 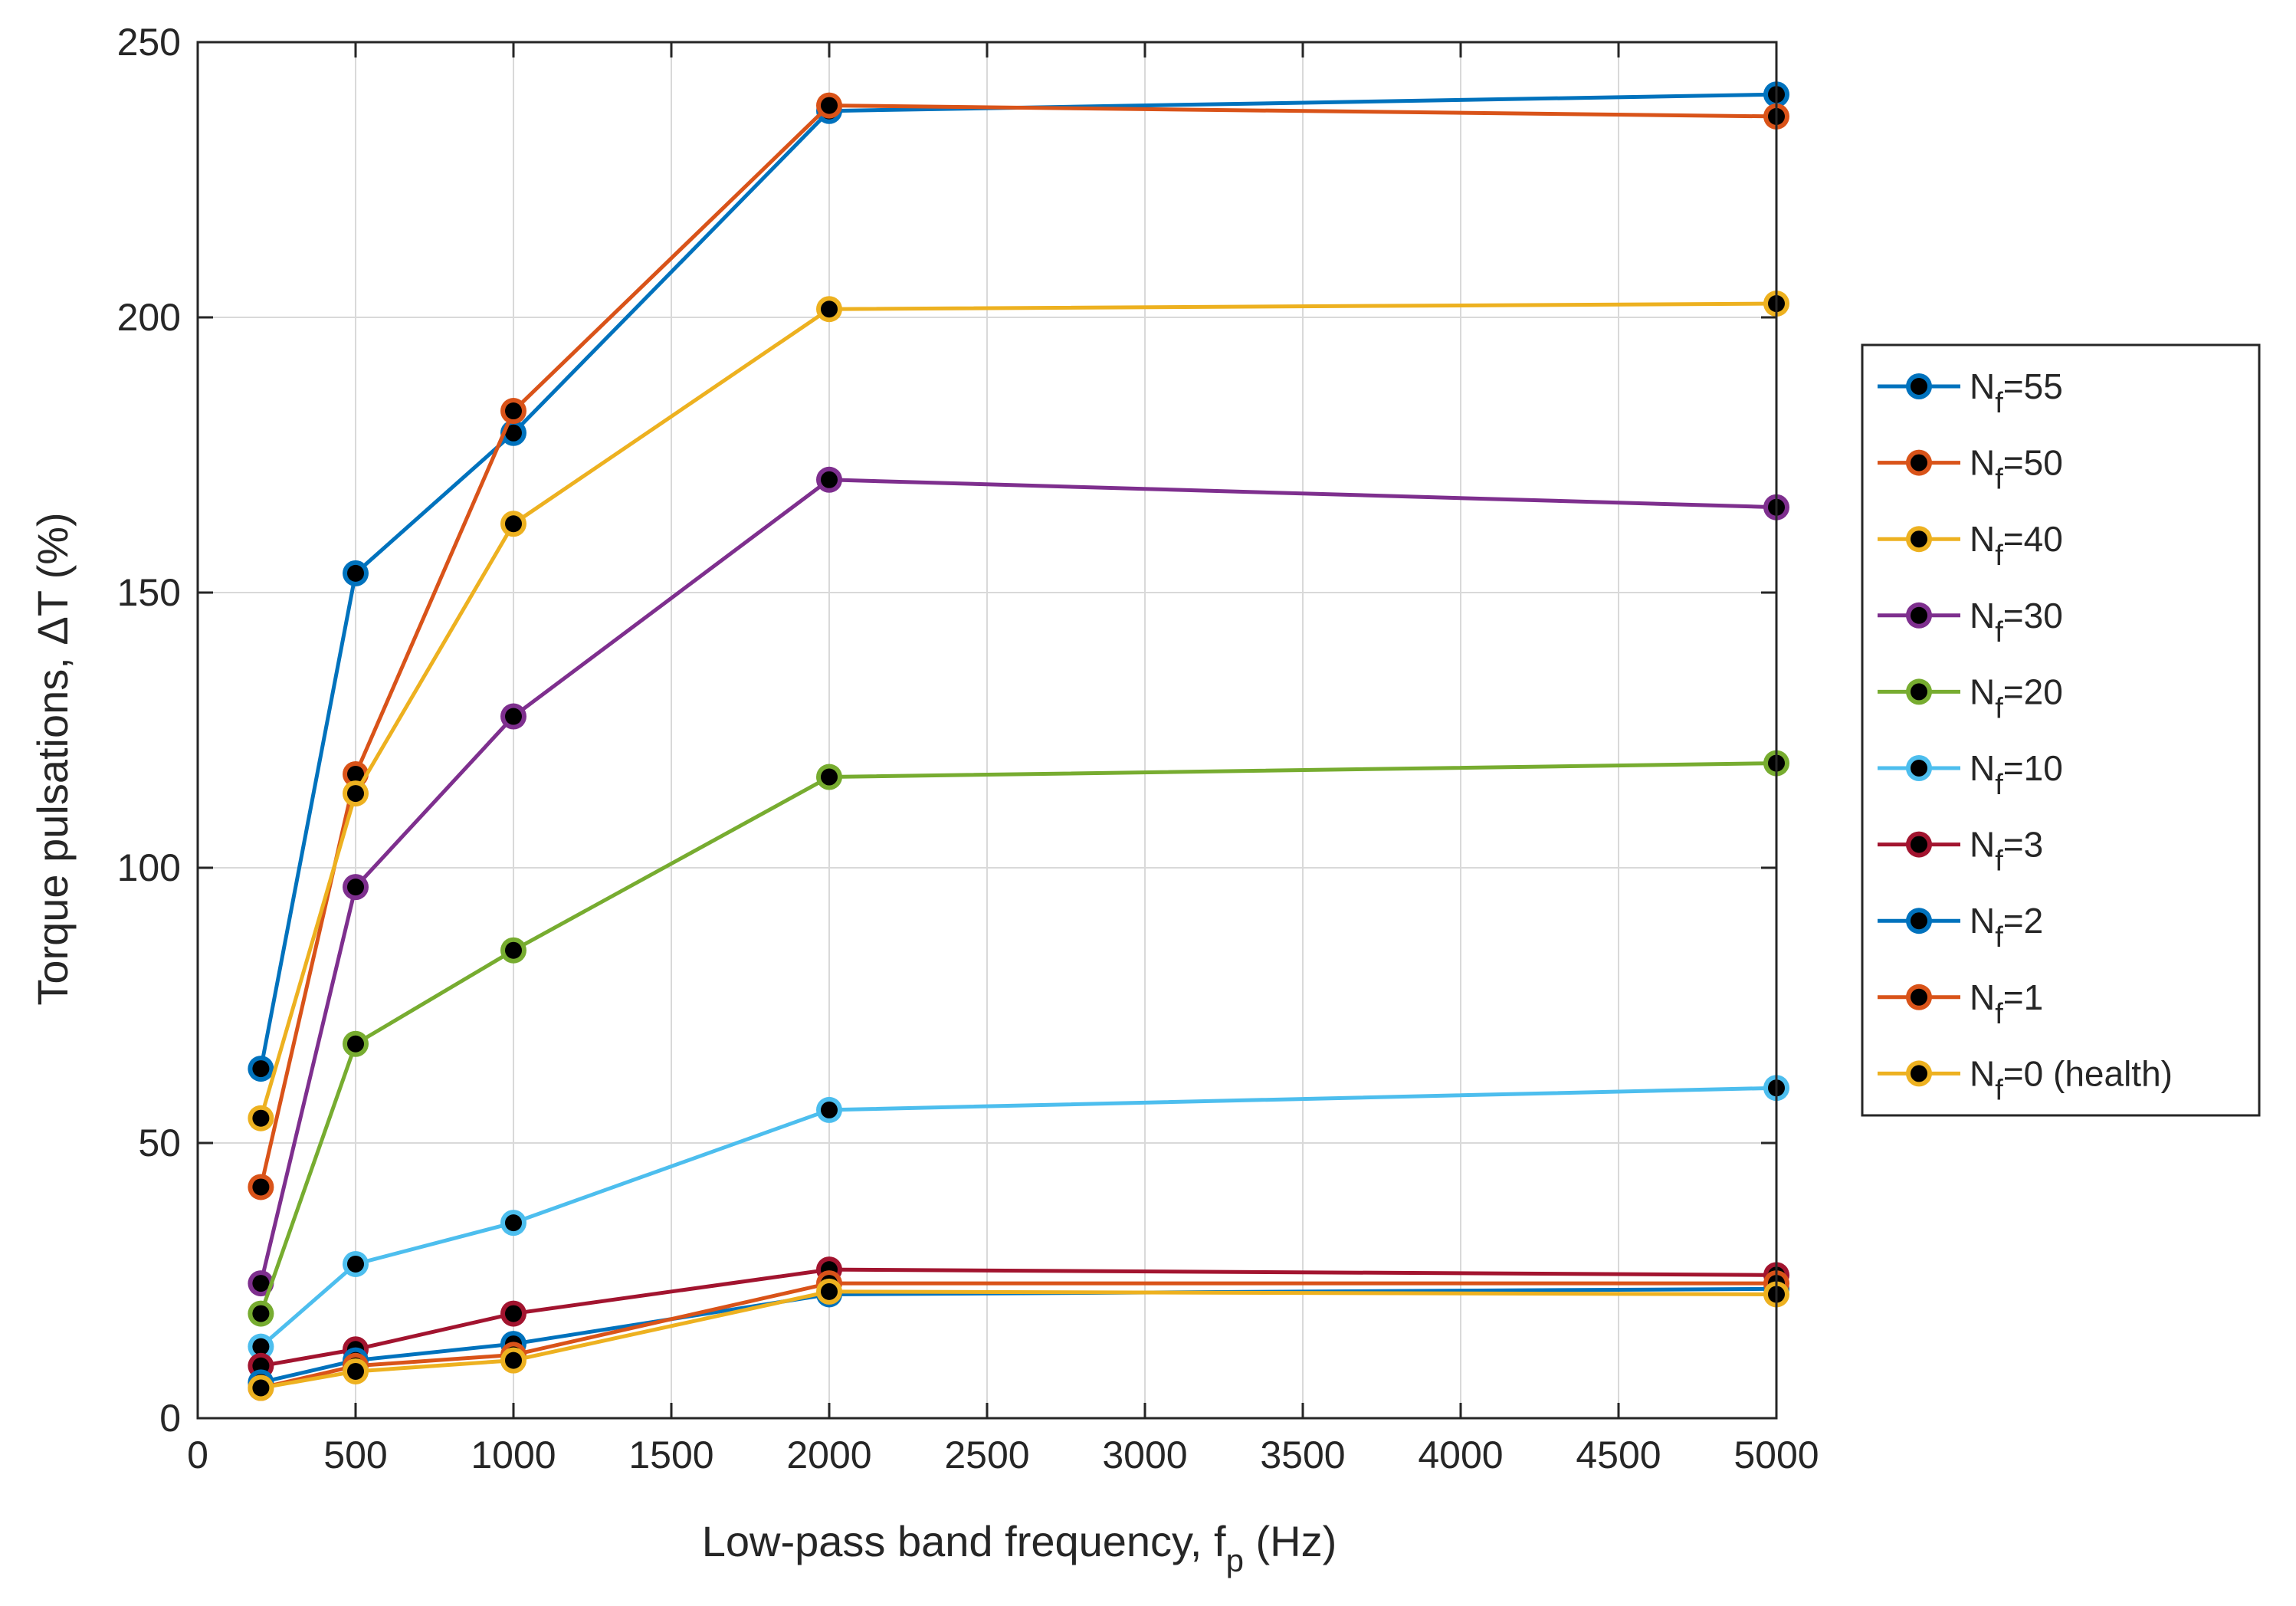 What do you see at coordinates (149, 318) in the screenshot?
I see `y-tick-label: 200` at bounding box center [149, 318].